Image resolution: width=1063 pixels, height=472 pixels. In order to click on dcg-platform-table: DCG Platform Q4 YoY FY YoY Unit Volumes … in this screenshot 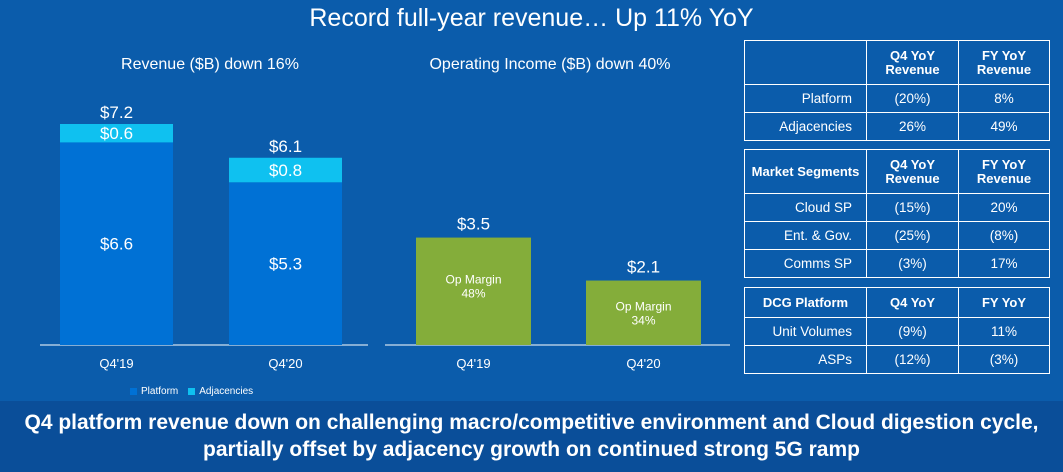, I will do `click(897, 330)`.